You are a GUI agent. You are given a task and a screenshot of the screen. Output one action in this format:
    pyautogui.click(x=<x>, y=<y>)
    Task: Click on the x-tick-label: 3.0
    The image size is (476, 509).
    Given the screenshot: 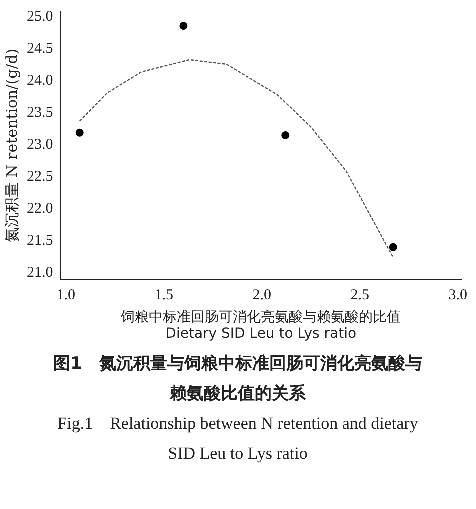 What is the action you would take?
    pyautogui.click(x=458, y=295)
    